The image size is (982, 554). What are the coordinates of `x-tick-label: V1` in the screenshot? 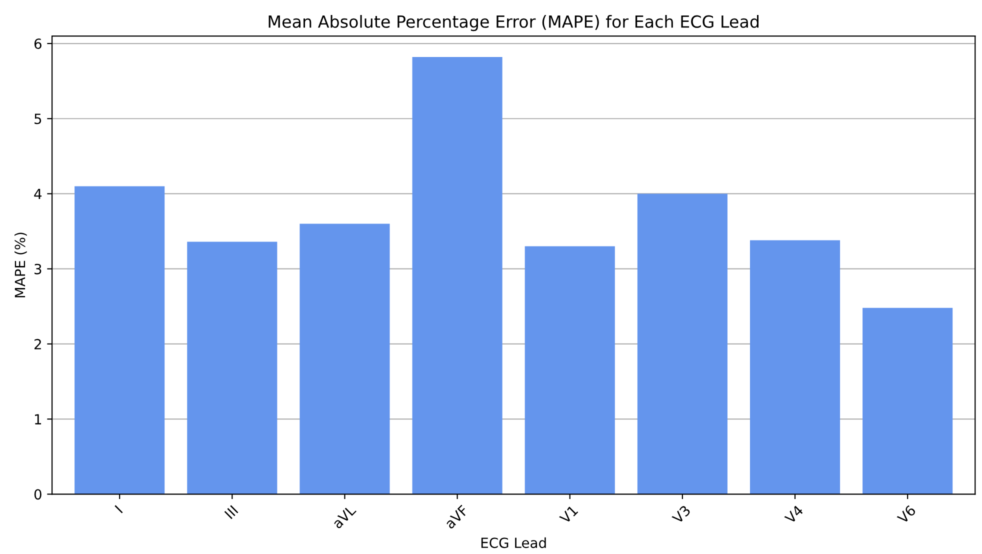 It's located at (568, 514).